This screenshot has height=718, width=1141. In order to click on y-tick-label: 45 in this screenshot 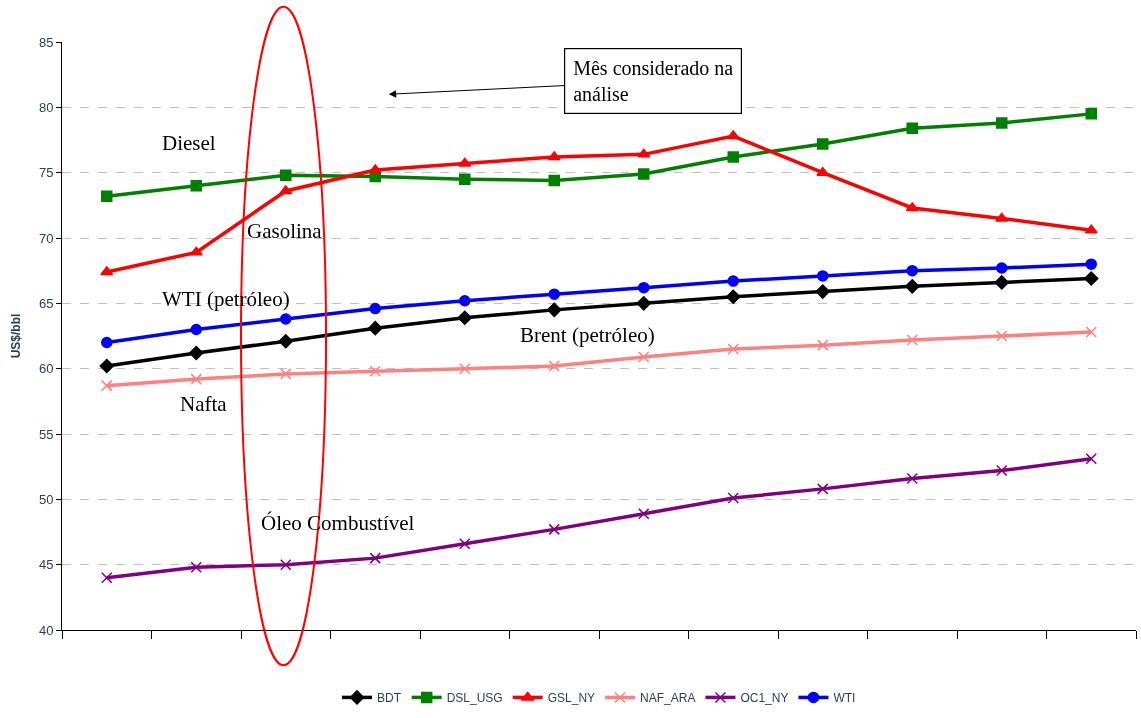, I will do `click(46, 565)`.